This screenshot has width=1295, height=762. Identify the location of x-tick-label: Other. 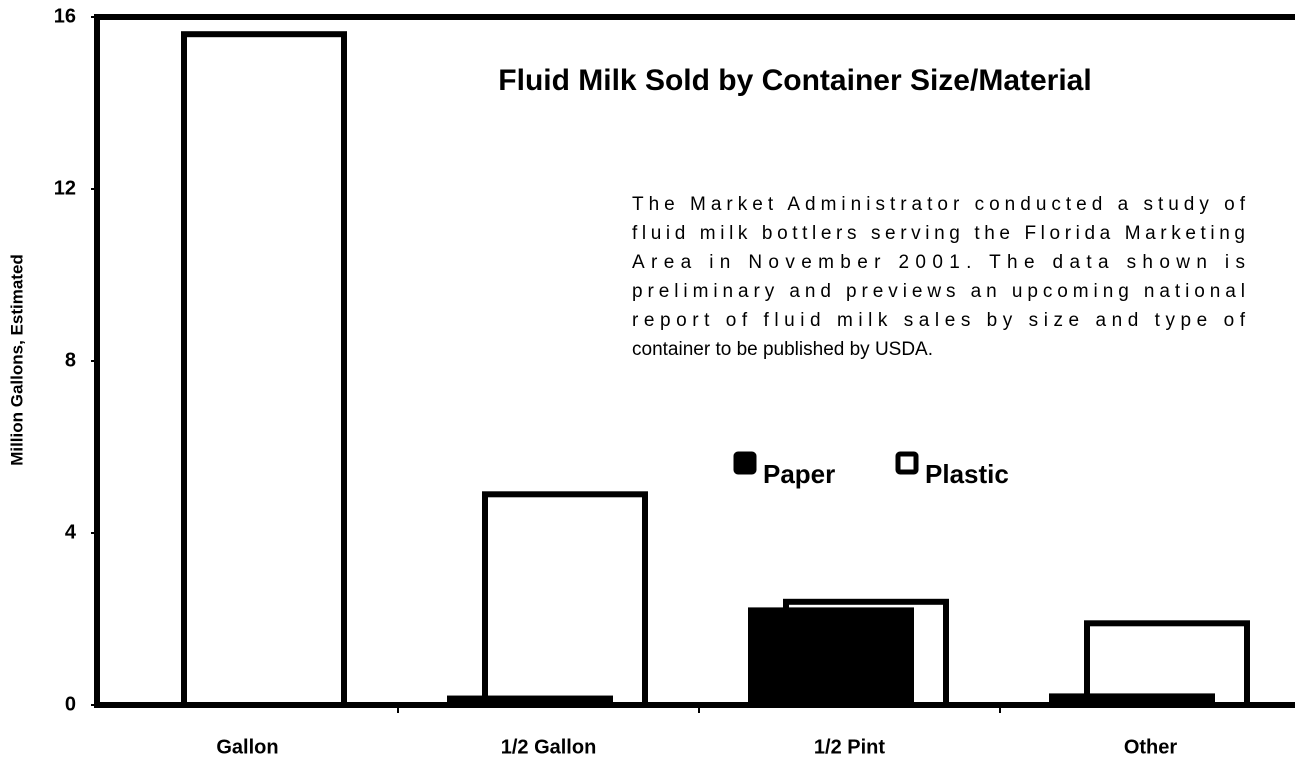
(1151, 747).